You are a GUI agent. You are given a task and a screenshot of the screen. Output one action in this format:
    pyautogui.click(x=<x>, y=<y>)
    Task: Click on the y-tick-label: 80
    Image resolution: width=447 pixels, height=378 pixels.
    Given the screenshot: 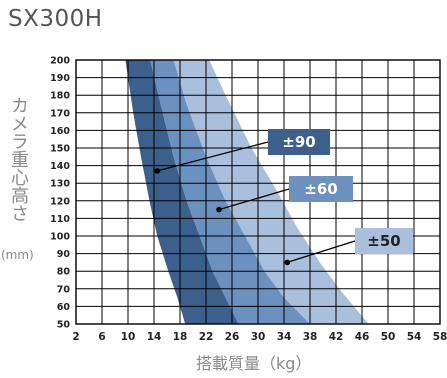 What is the action you would take?
    pyautogui.click(x=64, y=272)
    